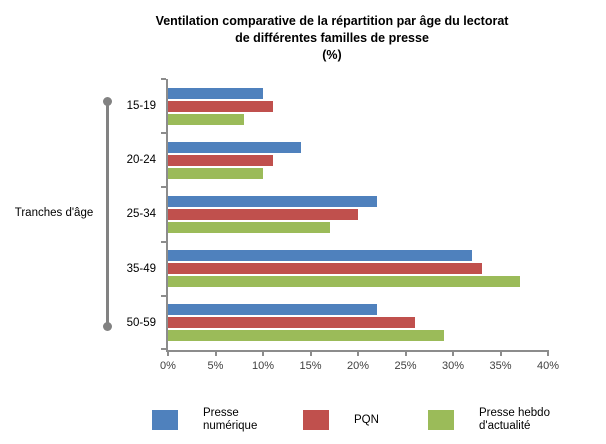  Describe the element at coordinates (263, 354) in the screenshot. I see `x-axis-tick-10%` at that location.